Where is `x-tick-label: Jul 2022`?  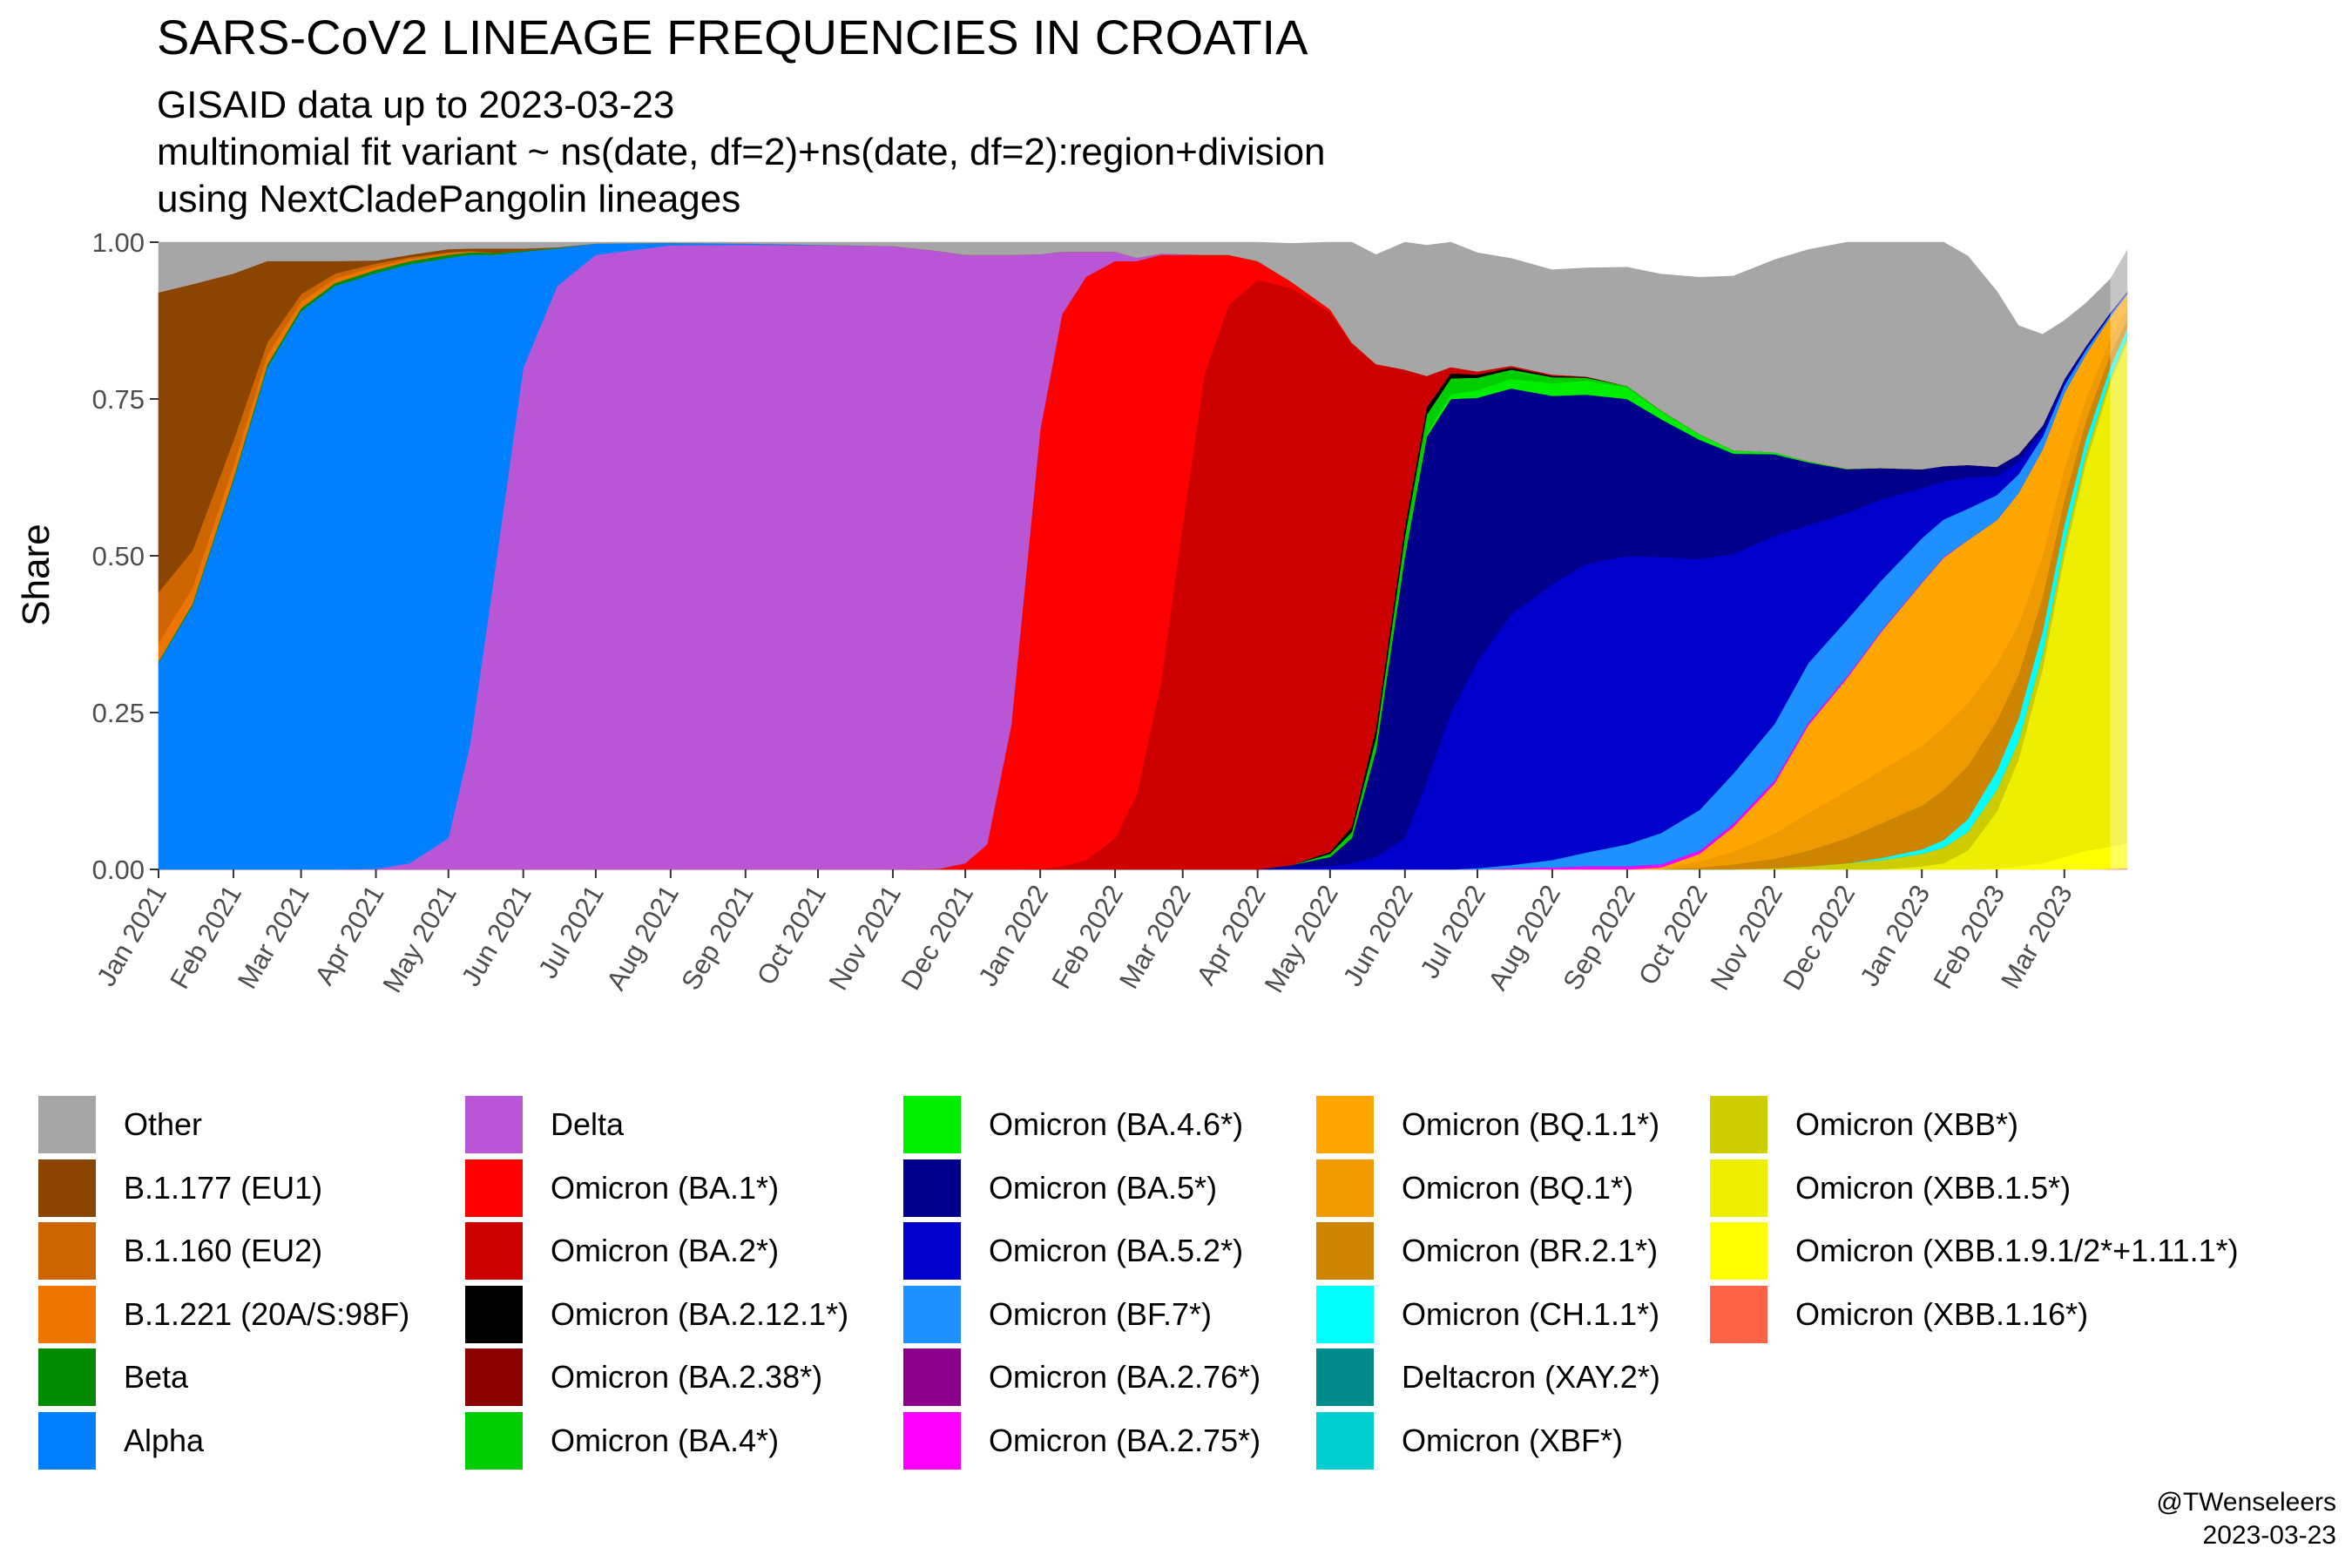
x-tick-label: Jul 2022 is located at coordinates (1452, 931).